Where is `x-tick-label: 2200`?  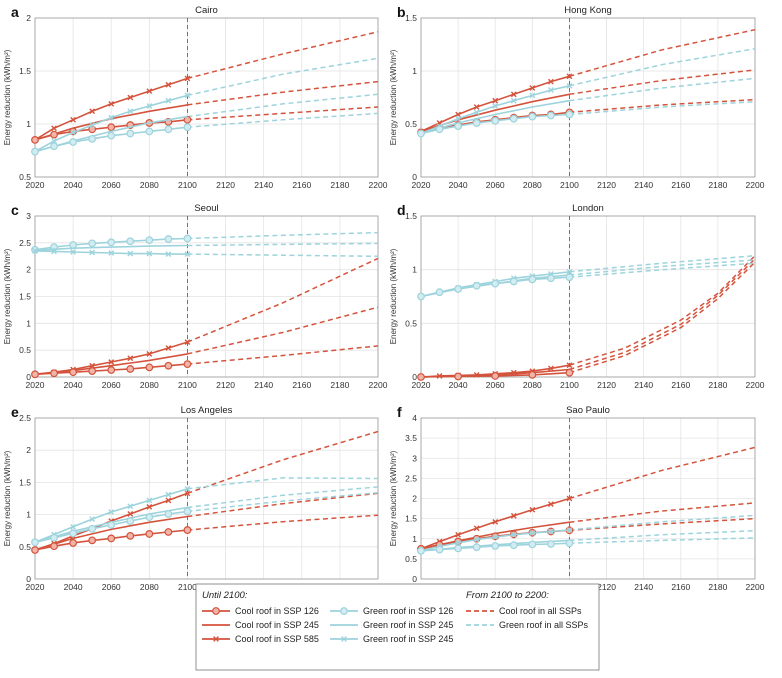 x-tick-label: 2200 is located at coordinates (755, 385).